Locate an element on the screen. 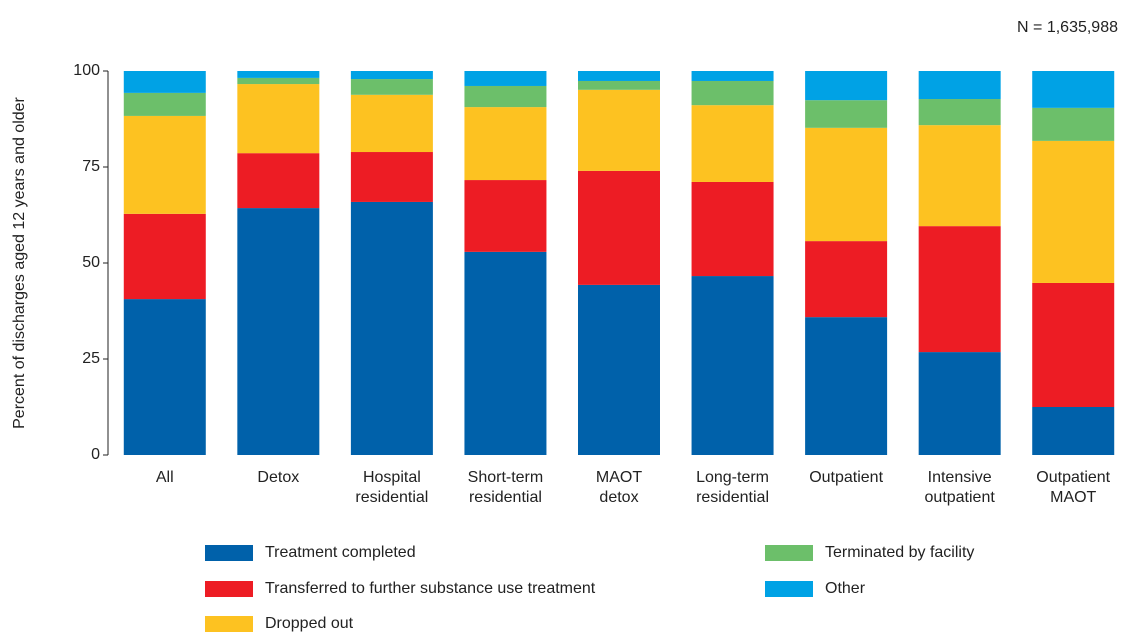 The width and height of the screenshot is (1143, 633). y-tick-label: 0 is located at coordinates (95, 454).